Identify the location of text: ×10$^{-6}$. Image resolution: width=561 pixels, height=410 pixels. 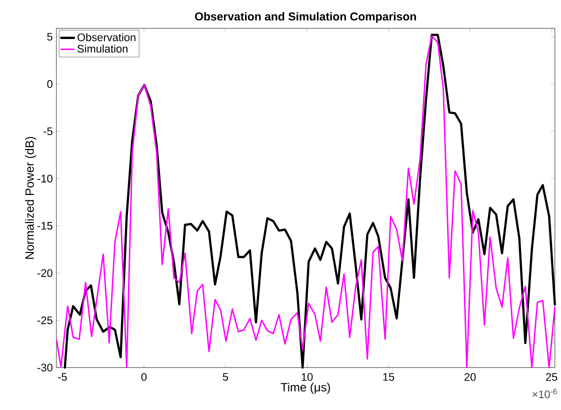
(544, 393).